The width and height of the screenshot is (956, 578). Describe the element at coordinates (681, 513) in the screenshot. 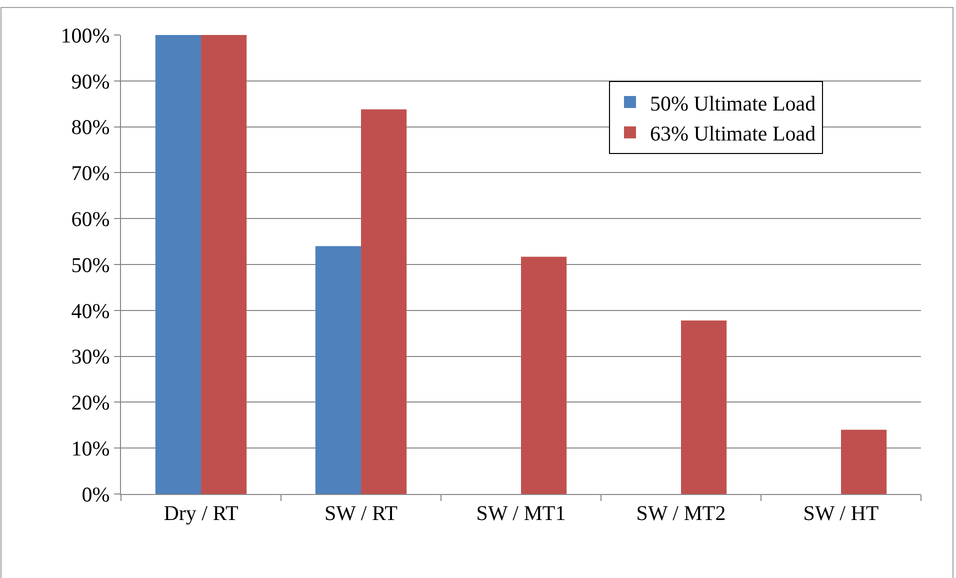

I see `x-tick-label: SW / MT2` at that location.